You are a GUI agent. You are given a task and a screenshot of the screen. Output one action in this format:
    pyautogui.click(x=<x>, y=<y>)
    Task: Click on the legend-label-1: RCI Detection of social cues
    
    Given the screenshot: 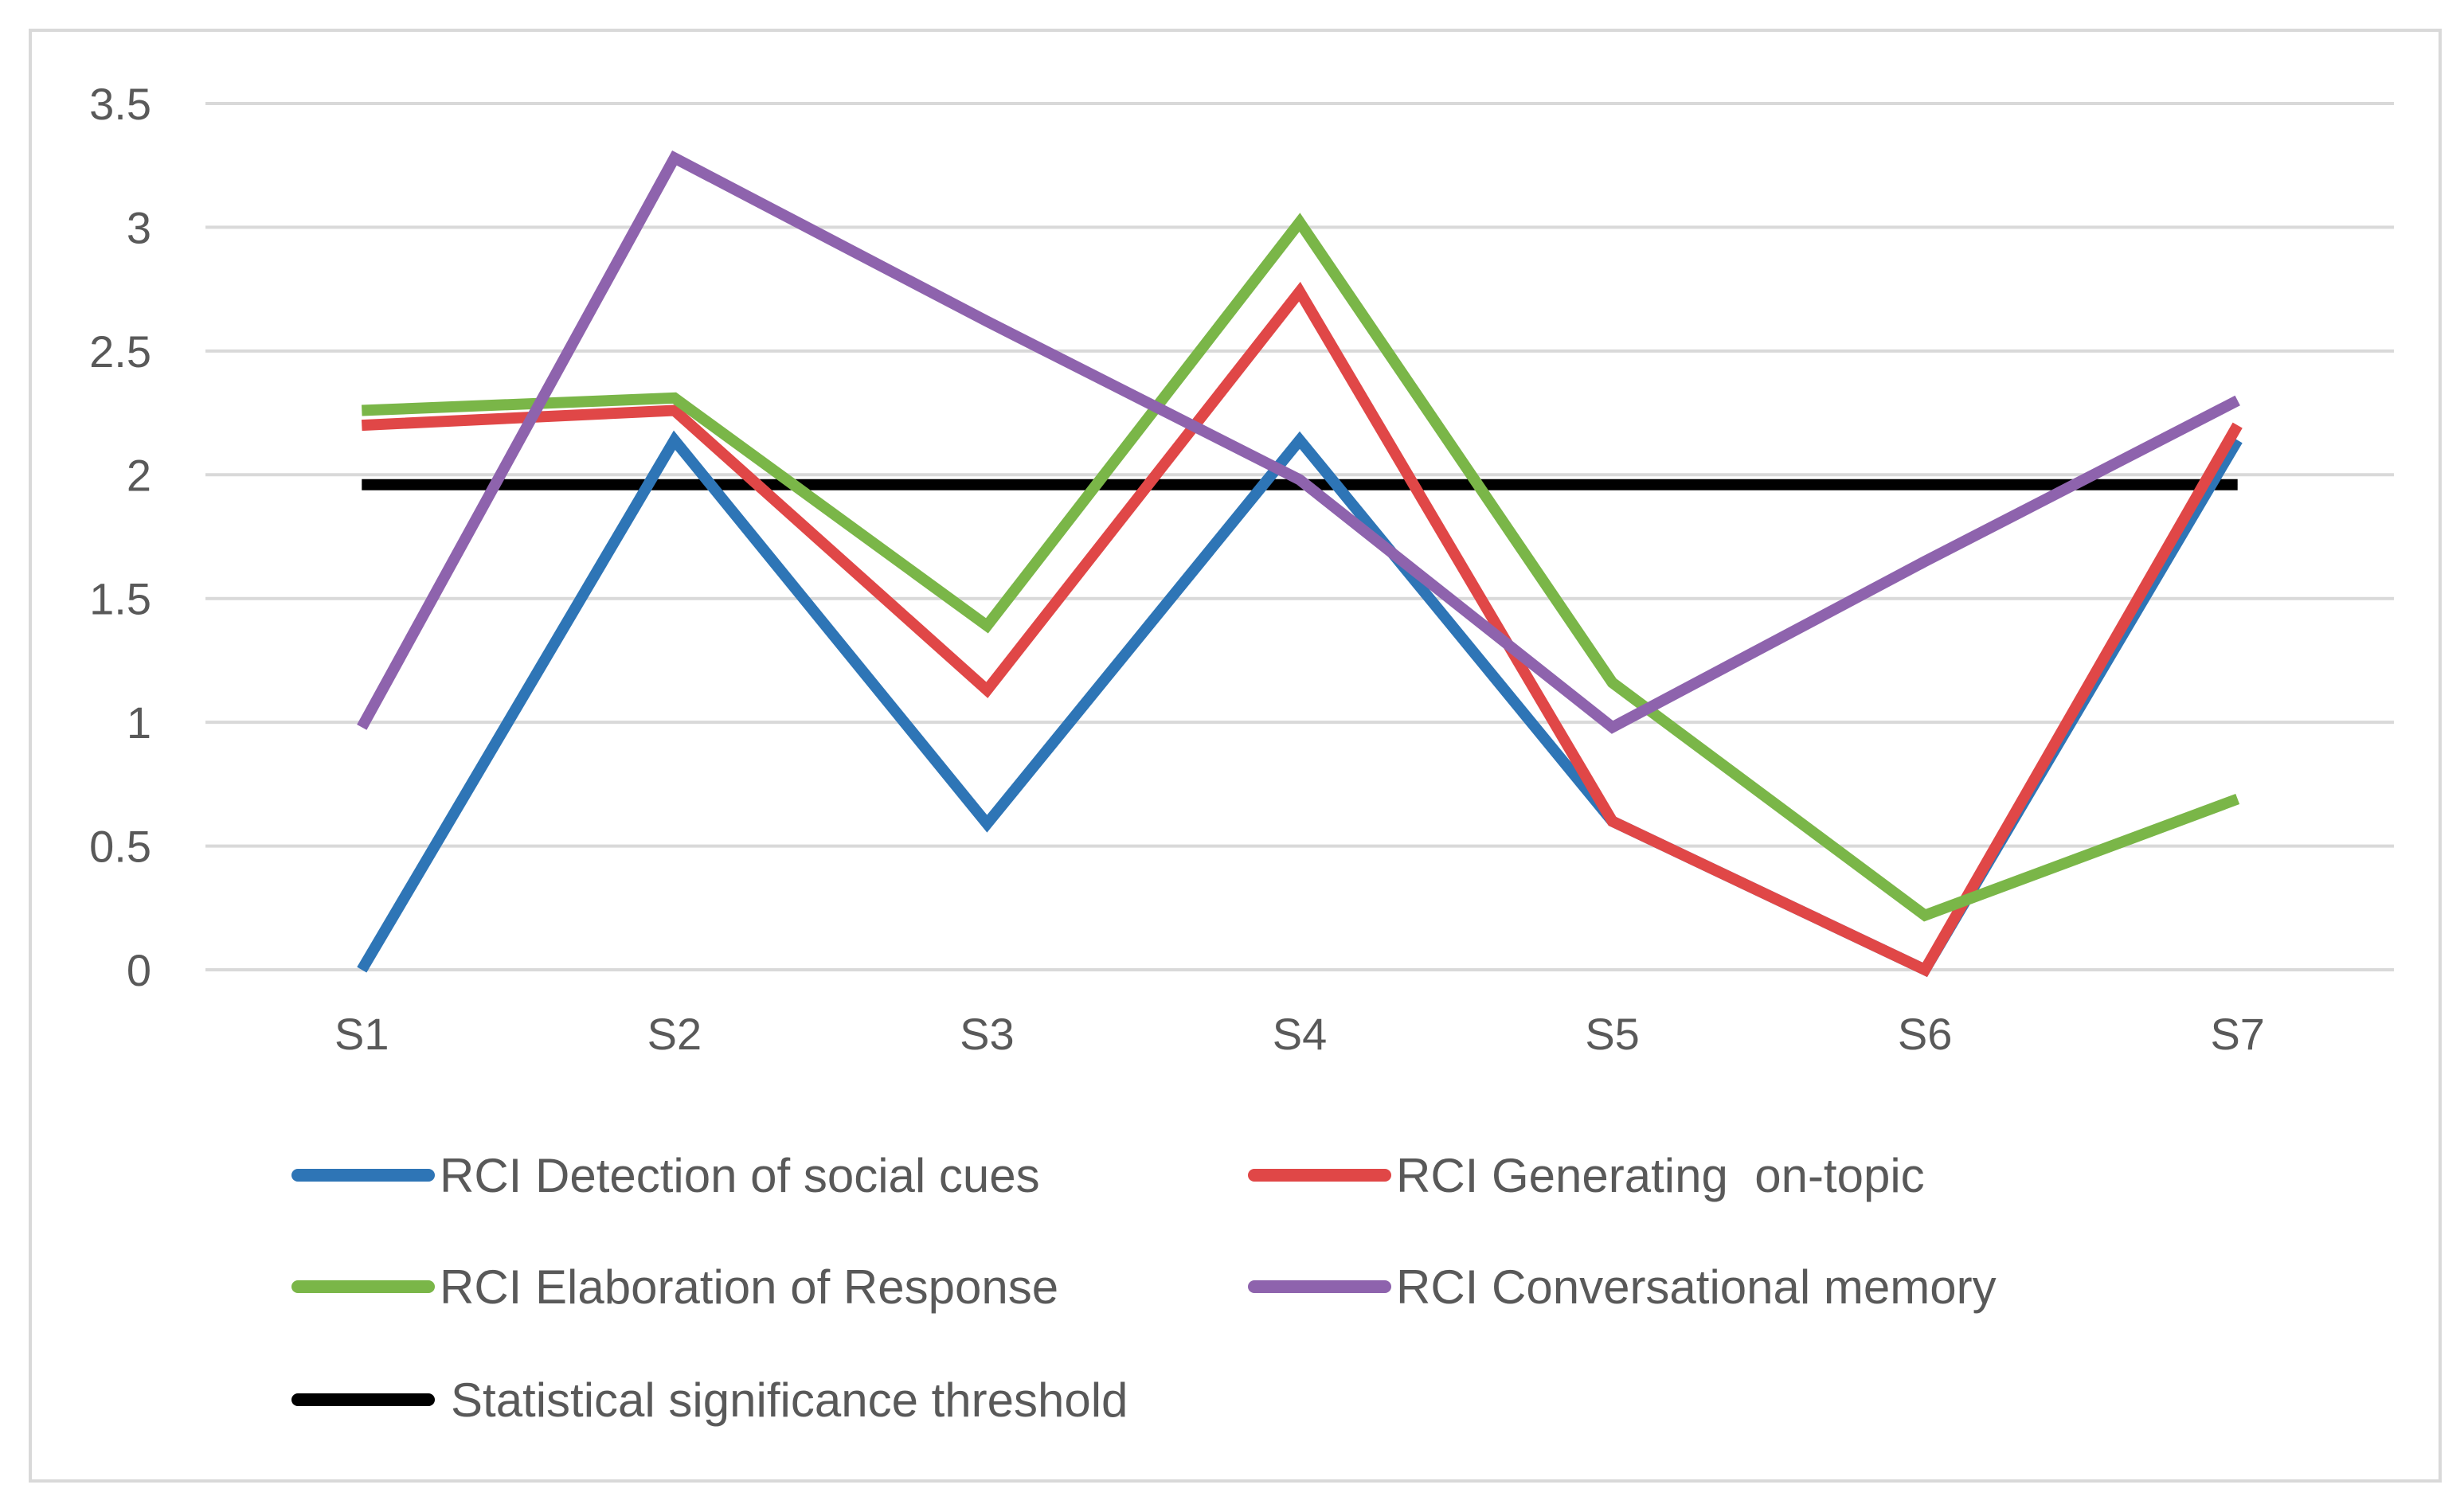 What is the action you would take?
    pyautogui.click(x=740, y=1175)
    